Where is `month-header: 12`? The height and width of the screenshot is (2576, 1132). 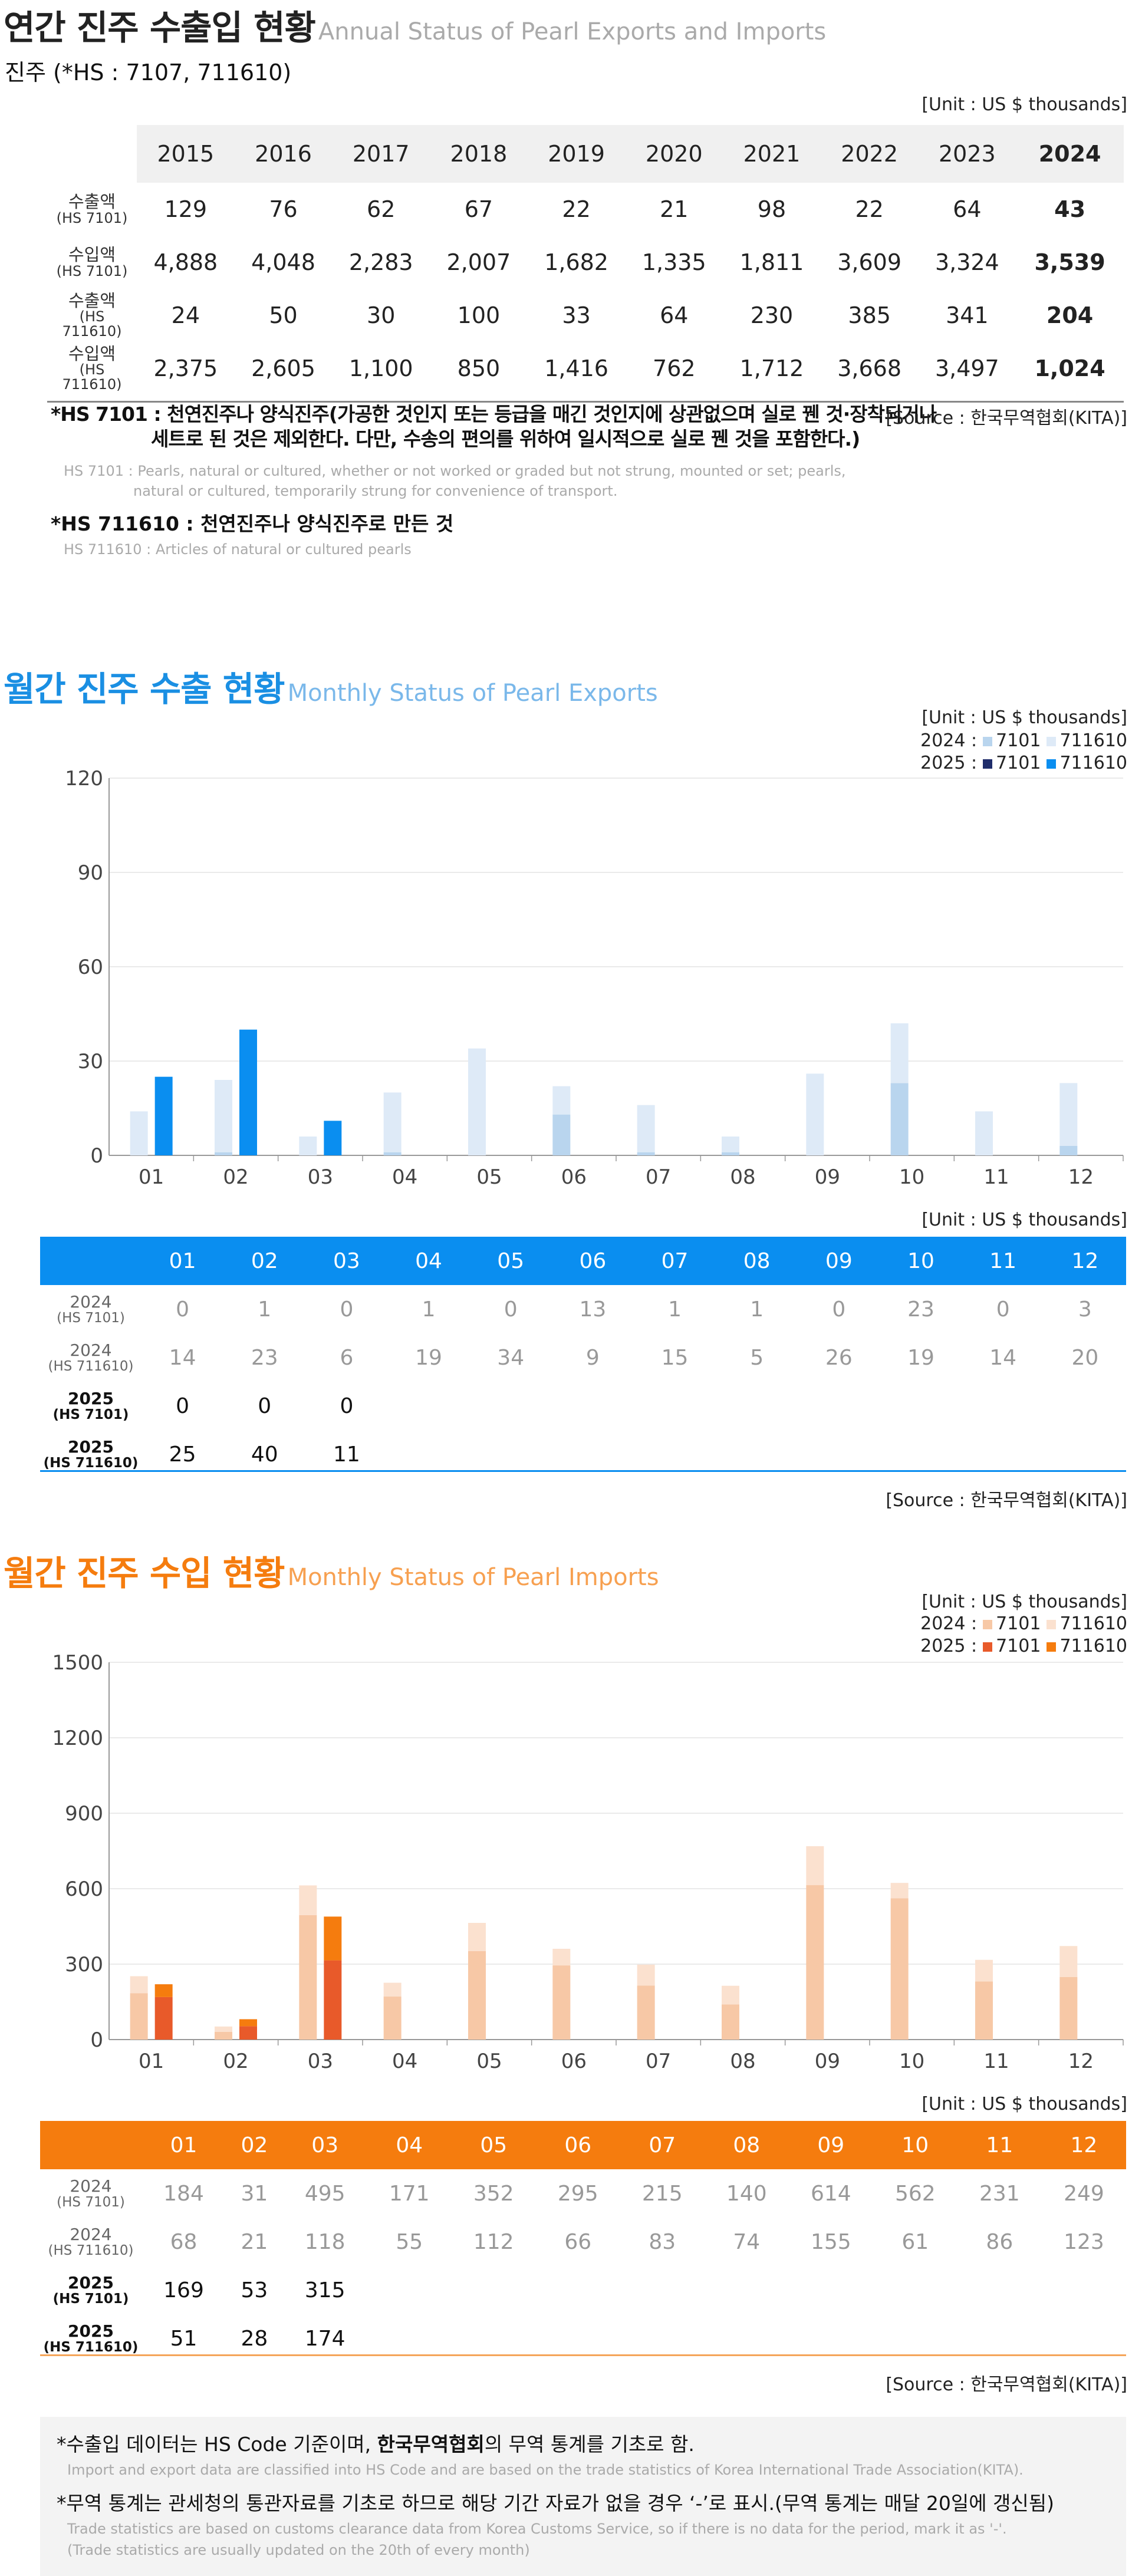 month-header: 12 is located at coordinates (1085, 1261).